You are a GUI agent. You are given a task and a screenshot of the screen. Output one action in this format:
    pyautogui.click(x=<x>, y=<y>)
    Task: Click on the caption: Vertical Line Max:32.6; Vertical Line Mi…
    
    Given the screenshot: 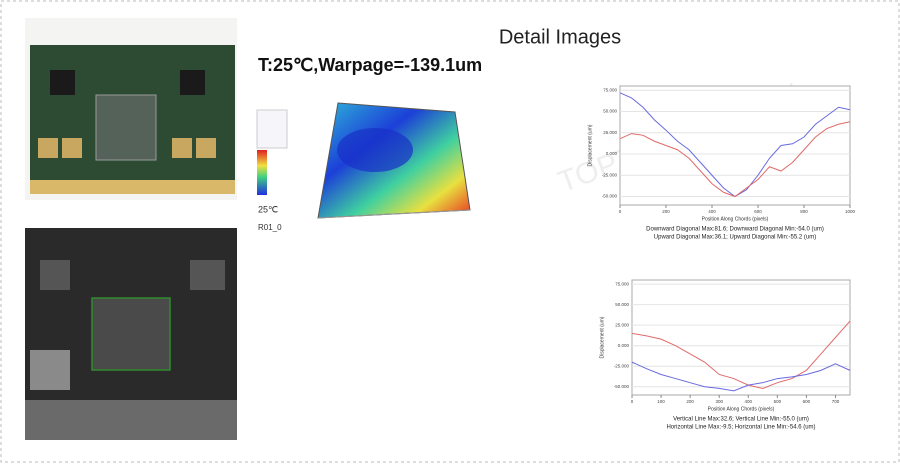 What is the action you would take?
    pyautogui.click(x=741, y=420)
    